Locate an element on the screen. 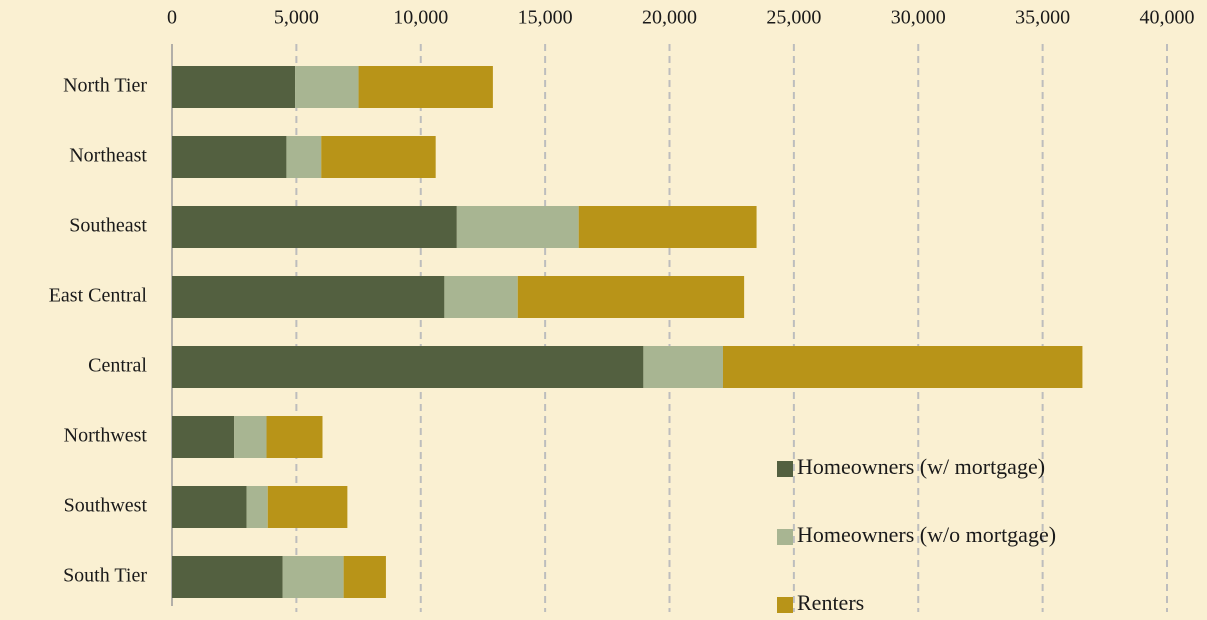 The height and width of the screenshot is (620, 1207). legend-label: Renters is located at coordinates (830, 602).